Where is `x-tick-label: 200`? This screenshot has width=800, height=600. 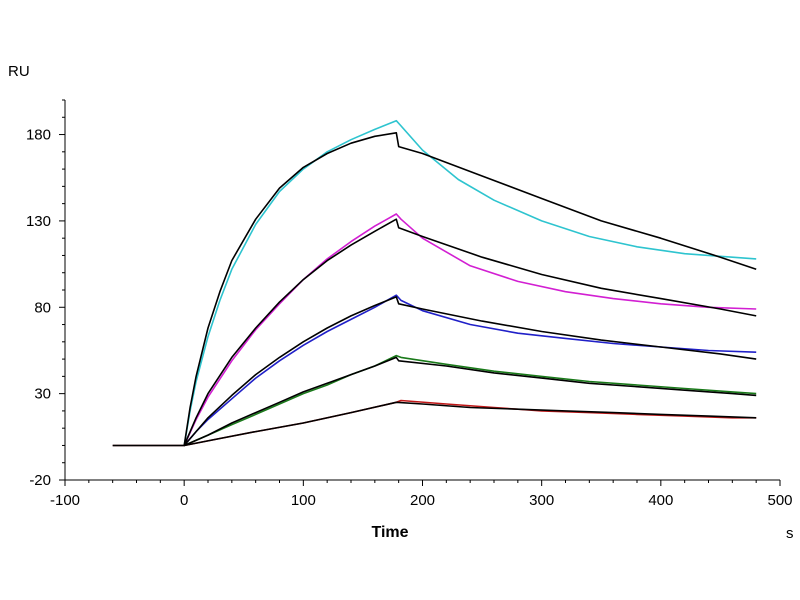 x-tick-label: 200 is located at coordinates (422, 500).